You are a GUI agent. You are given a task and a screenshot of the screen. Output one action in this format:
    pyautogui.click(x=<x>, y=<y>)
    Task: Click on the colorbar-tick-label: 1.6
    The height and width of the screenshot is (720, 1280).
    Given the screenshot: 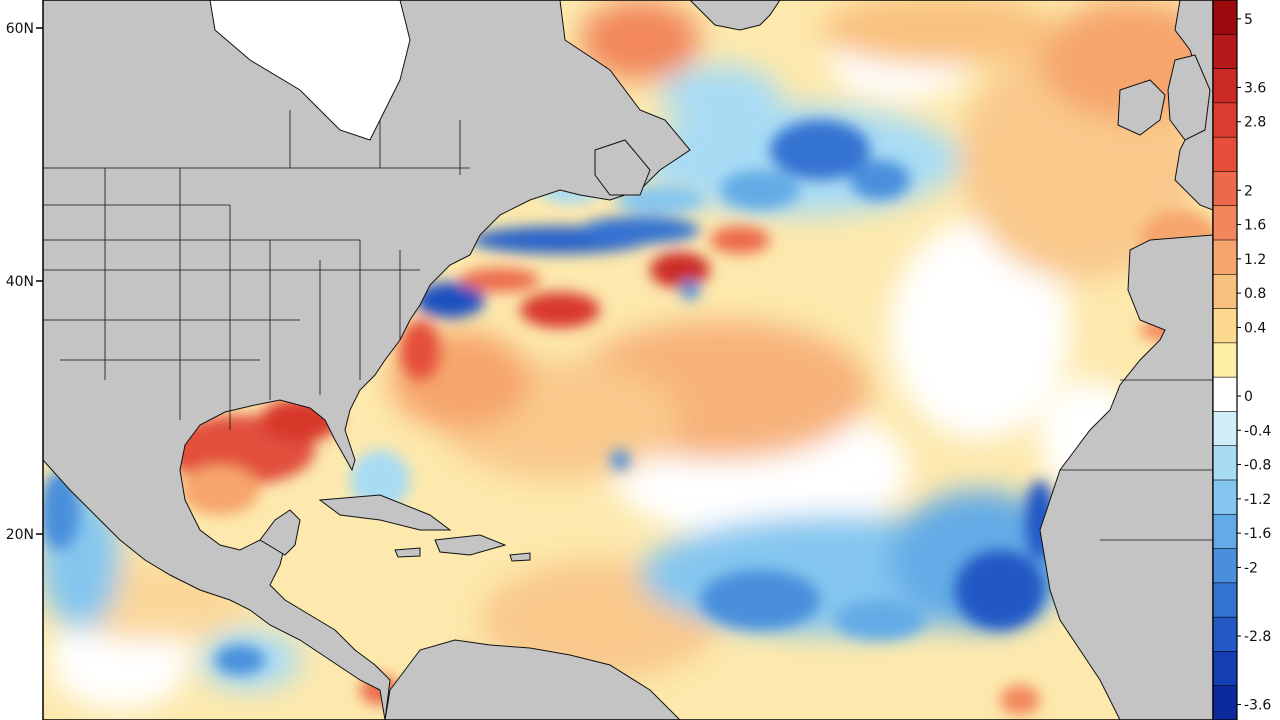 What is the action you would take?
    pyautogui.click(x=1255, y=226)
    